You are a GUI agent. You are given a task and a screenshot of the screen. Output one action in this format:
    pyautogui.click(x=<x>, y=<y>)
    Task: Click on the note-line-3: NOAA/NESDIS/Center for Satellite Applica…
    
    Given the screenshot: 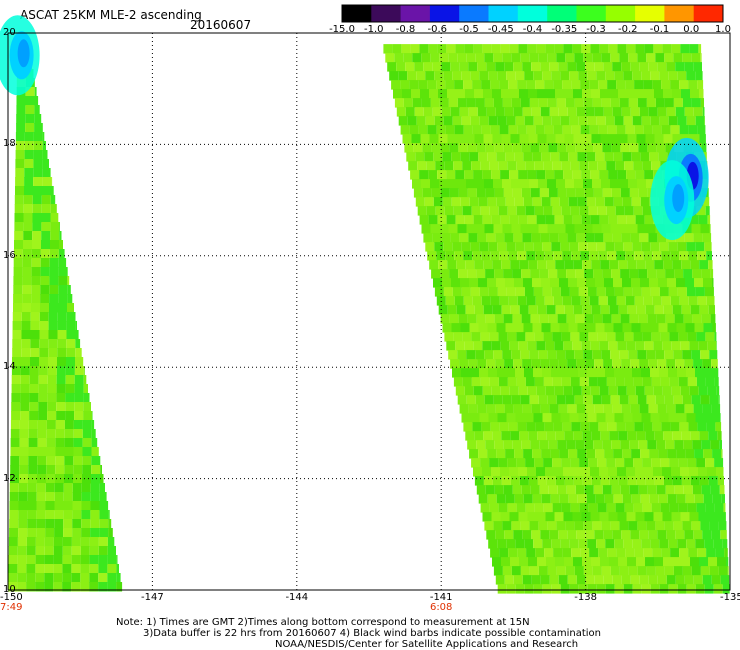 What is the action you would take?
    pyautogui.click(x=427, y=644)
    